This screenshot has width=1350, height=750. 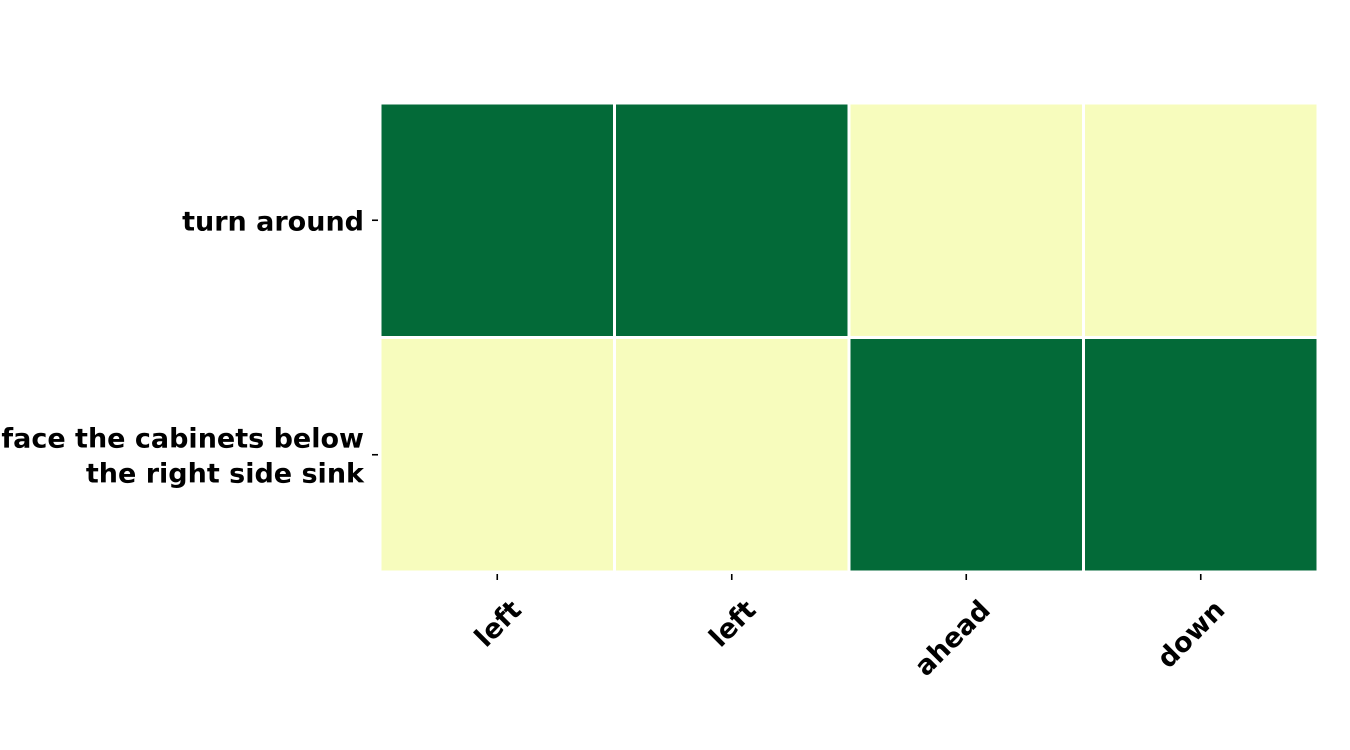 What do you see at coordinates (732, 220) in the screenshot?
I see `heatmap-cell-r0-c1` at bounding box center [732, 220].